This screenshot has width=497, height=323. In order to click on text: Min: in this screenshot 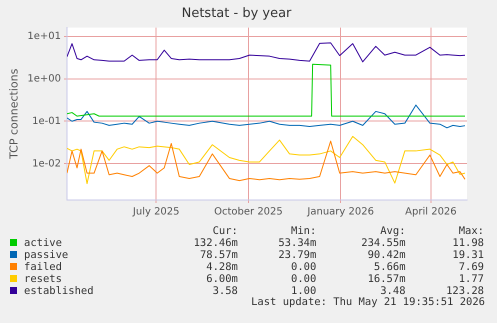, I will do `click(304, 231)`.